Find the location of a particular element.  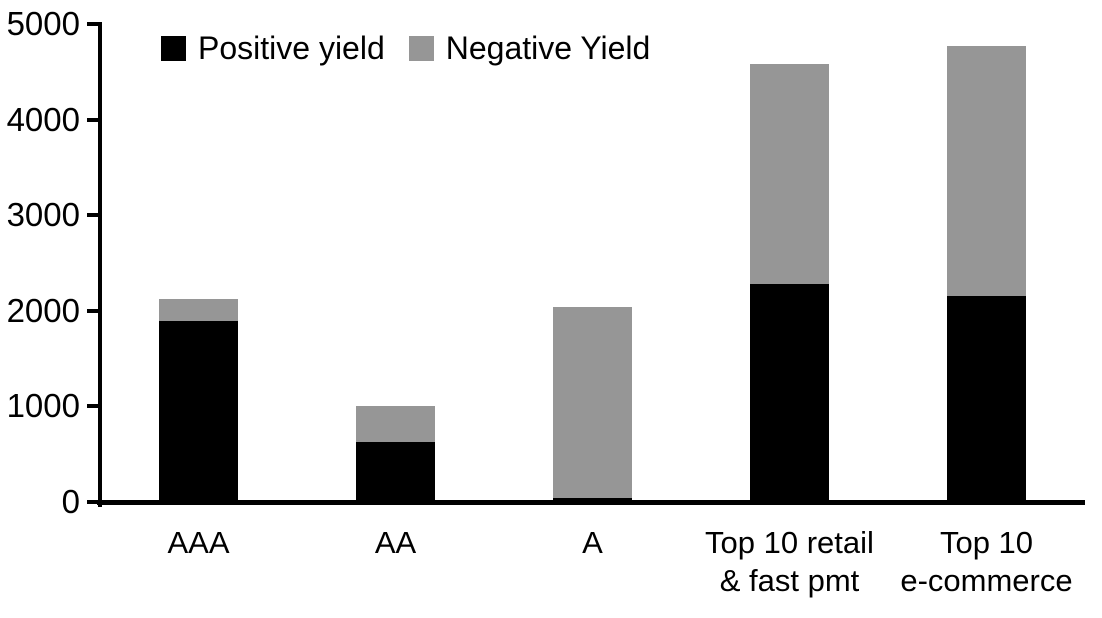

y-axis-tick-label: 4000 is located at coordinates (43, 119).